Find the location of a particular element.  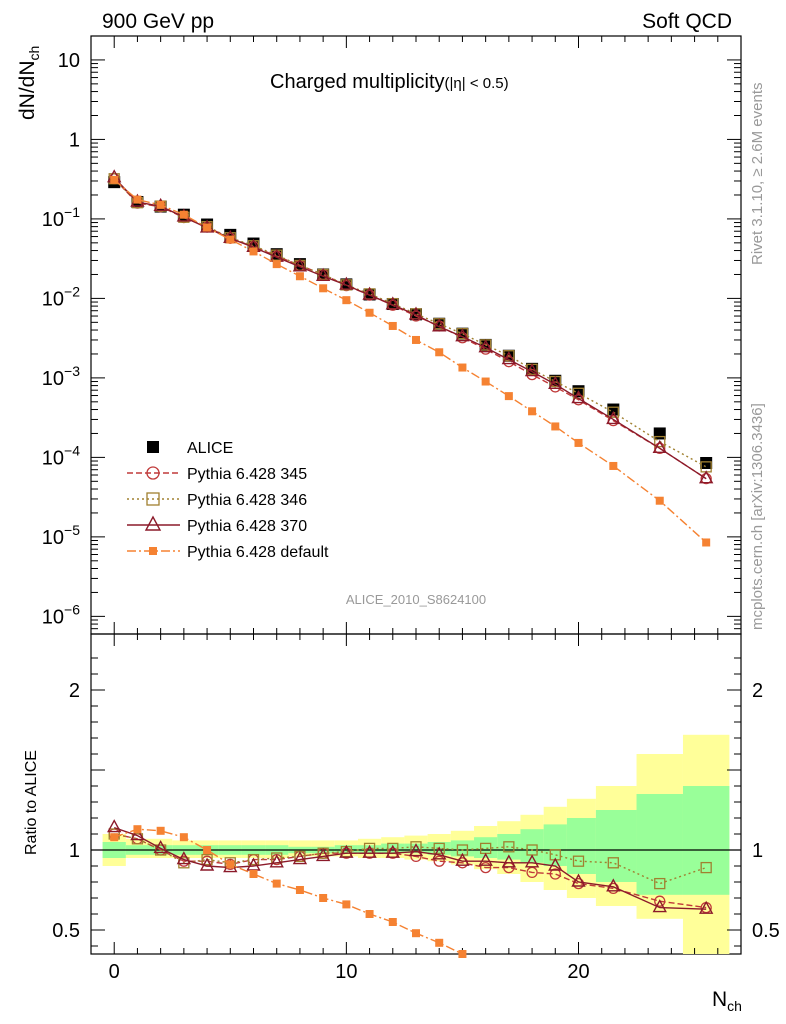

ratio-y-tick-label-right: 0.5 is located at coordinates (766, 931).